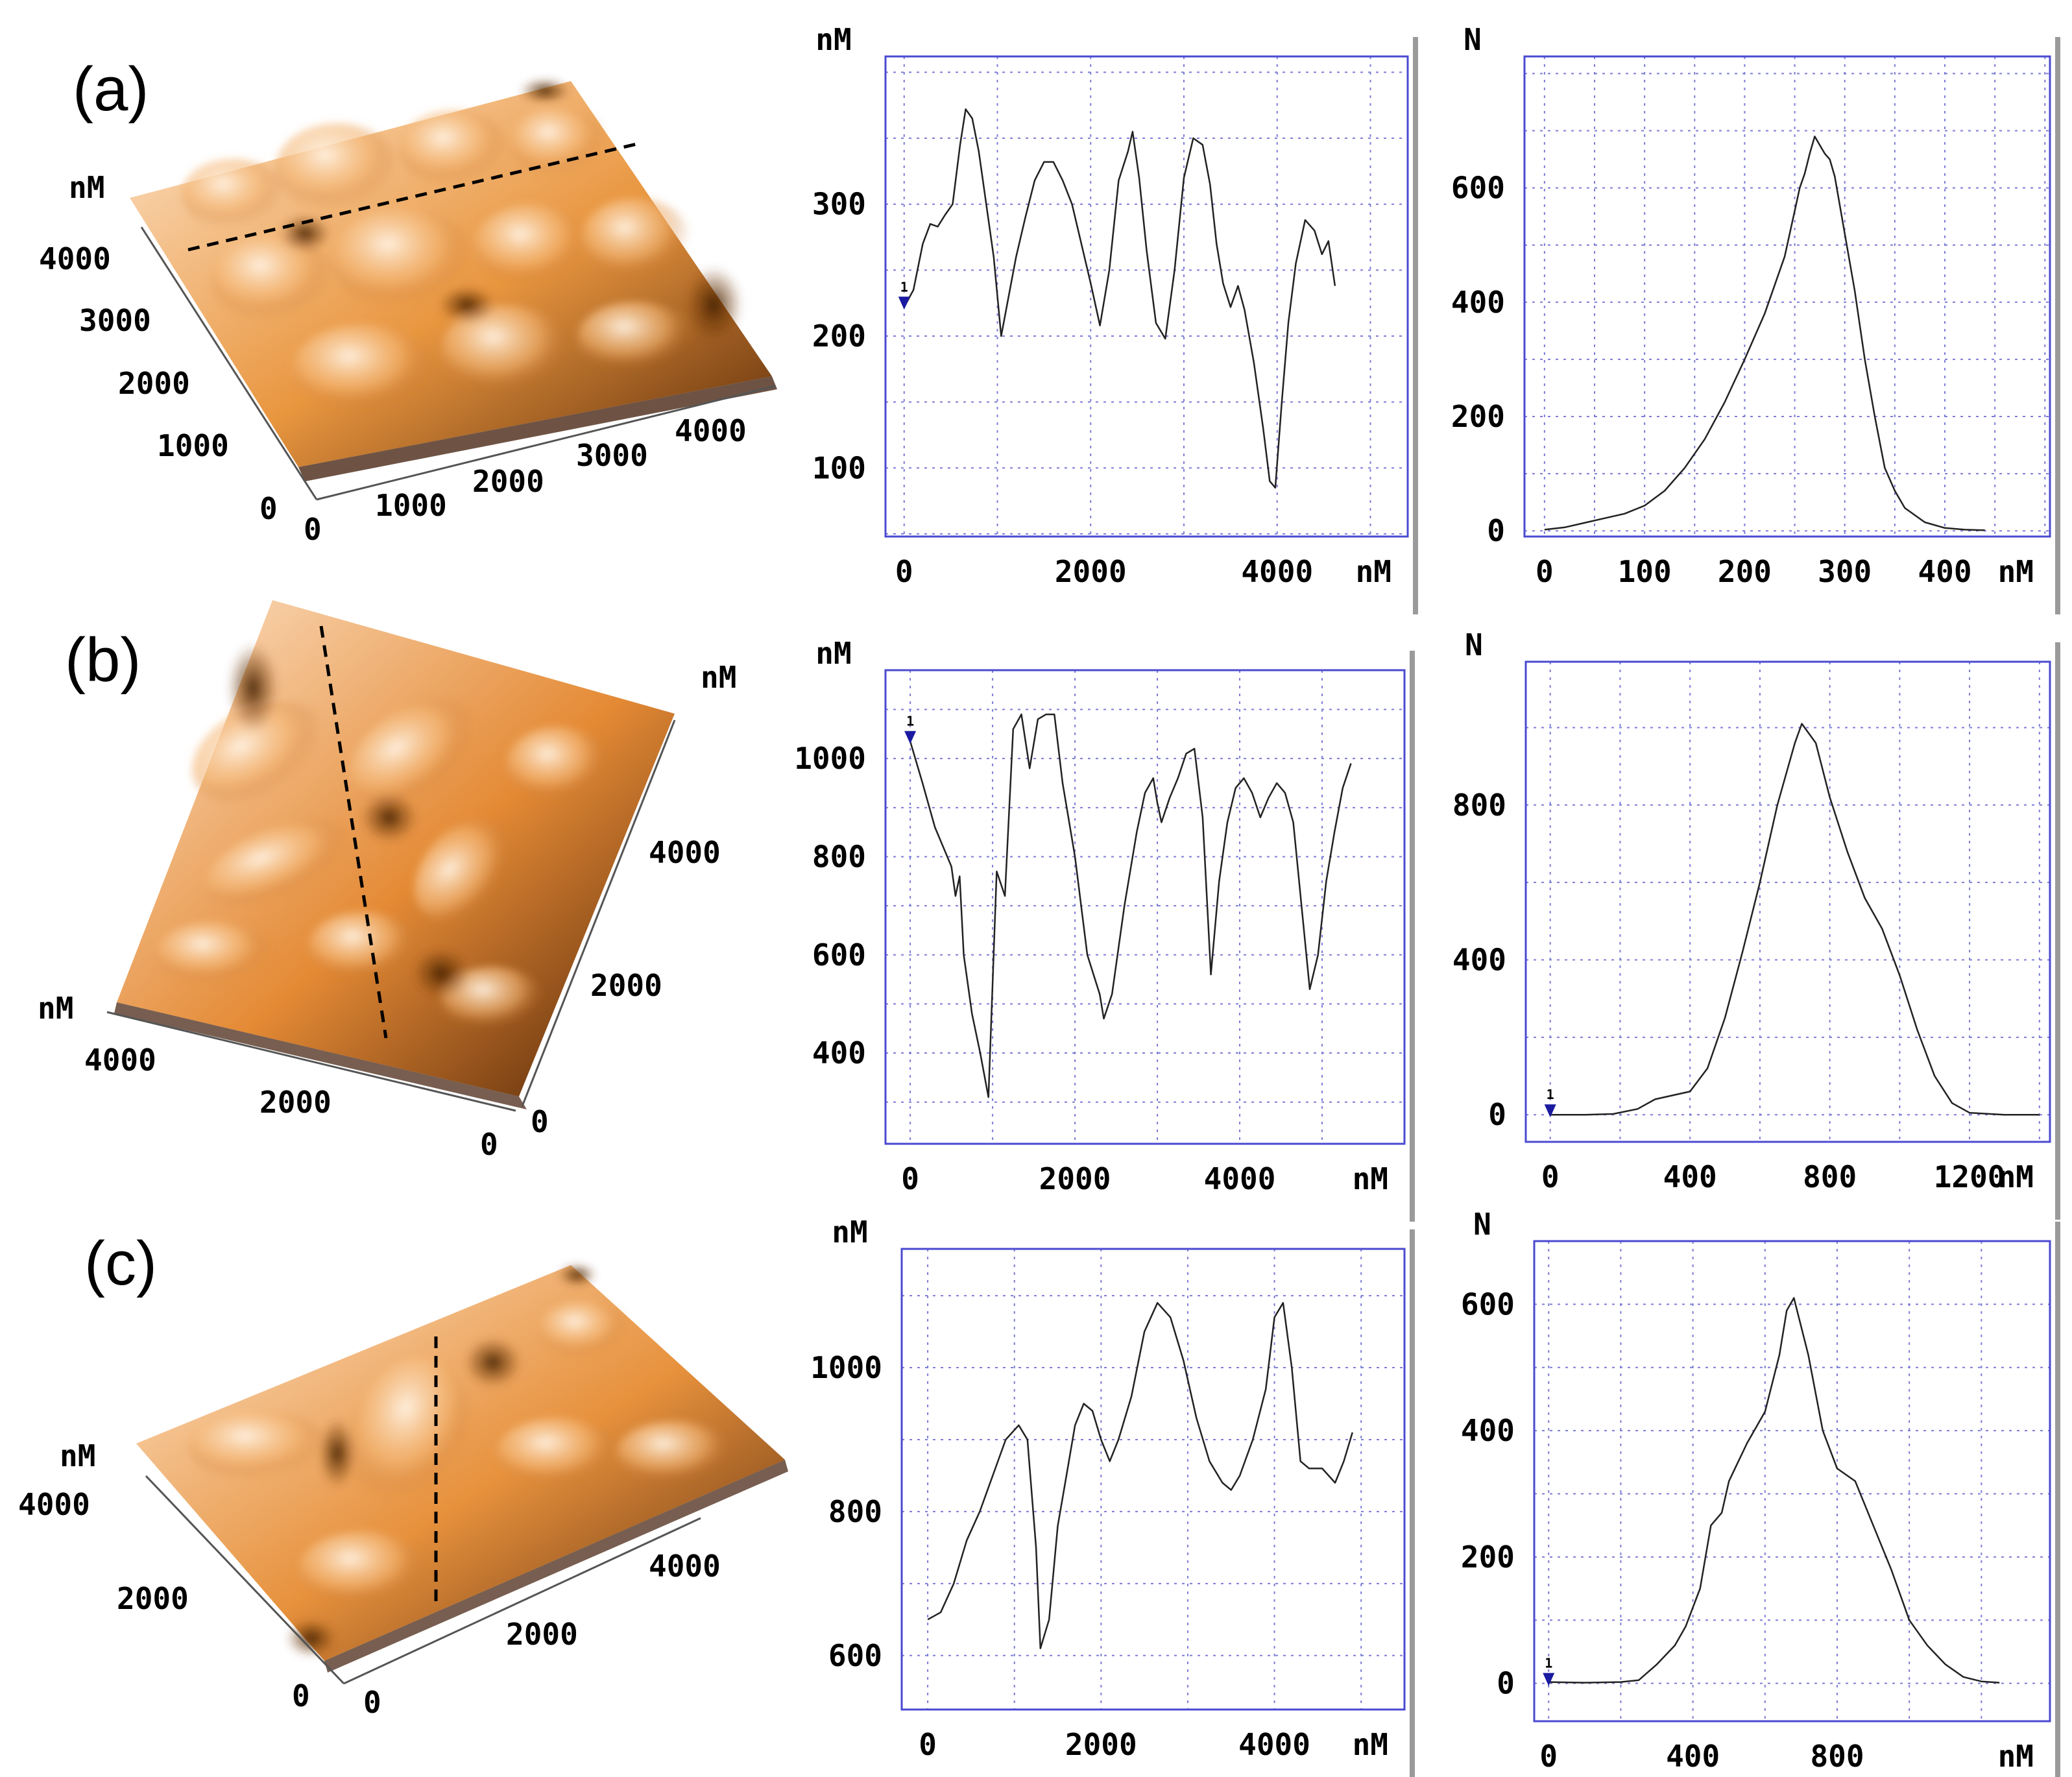 The height and width of the screenshot is (1777, 2072). Describe the element at coordinates (522, 1601) in the screenshot. I see `surface-c-front-axis` at that location.